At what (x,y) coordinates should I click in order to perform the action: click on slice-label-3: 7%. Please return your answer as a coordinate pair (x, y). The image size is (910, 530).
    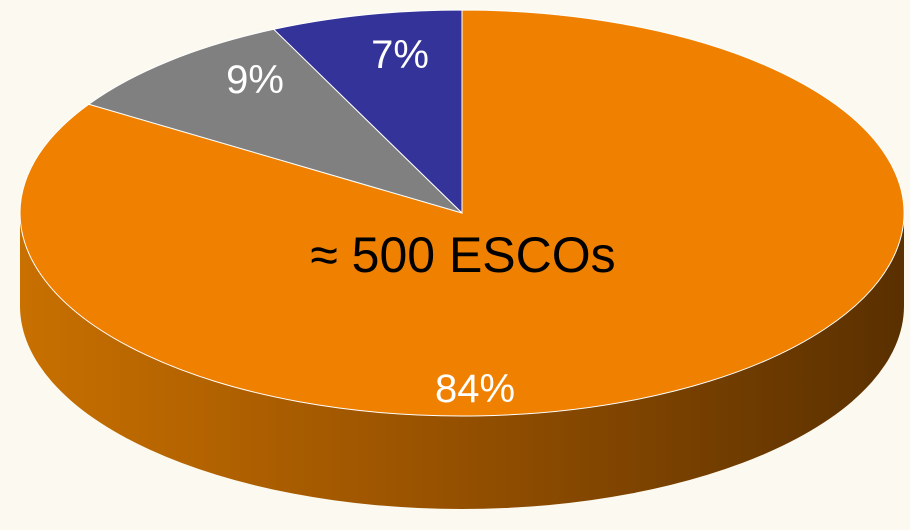
    Looking at the image, I should click on (400, 55).